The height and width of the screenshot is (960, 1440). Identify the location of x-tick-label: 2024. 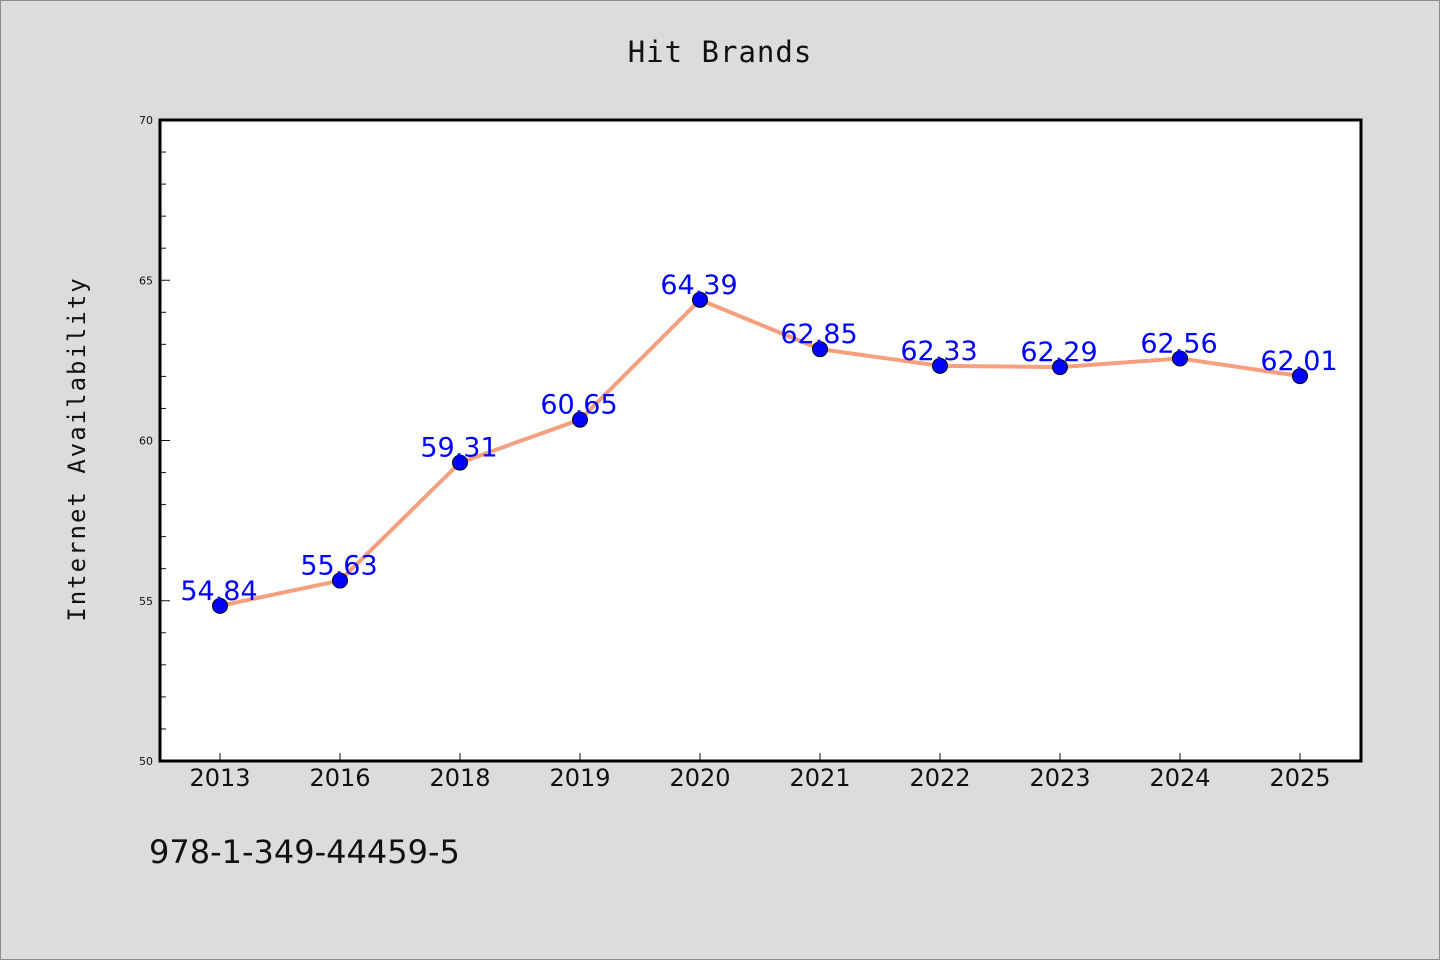
(1179, 778).